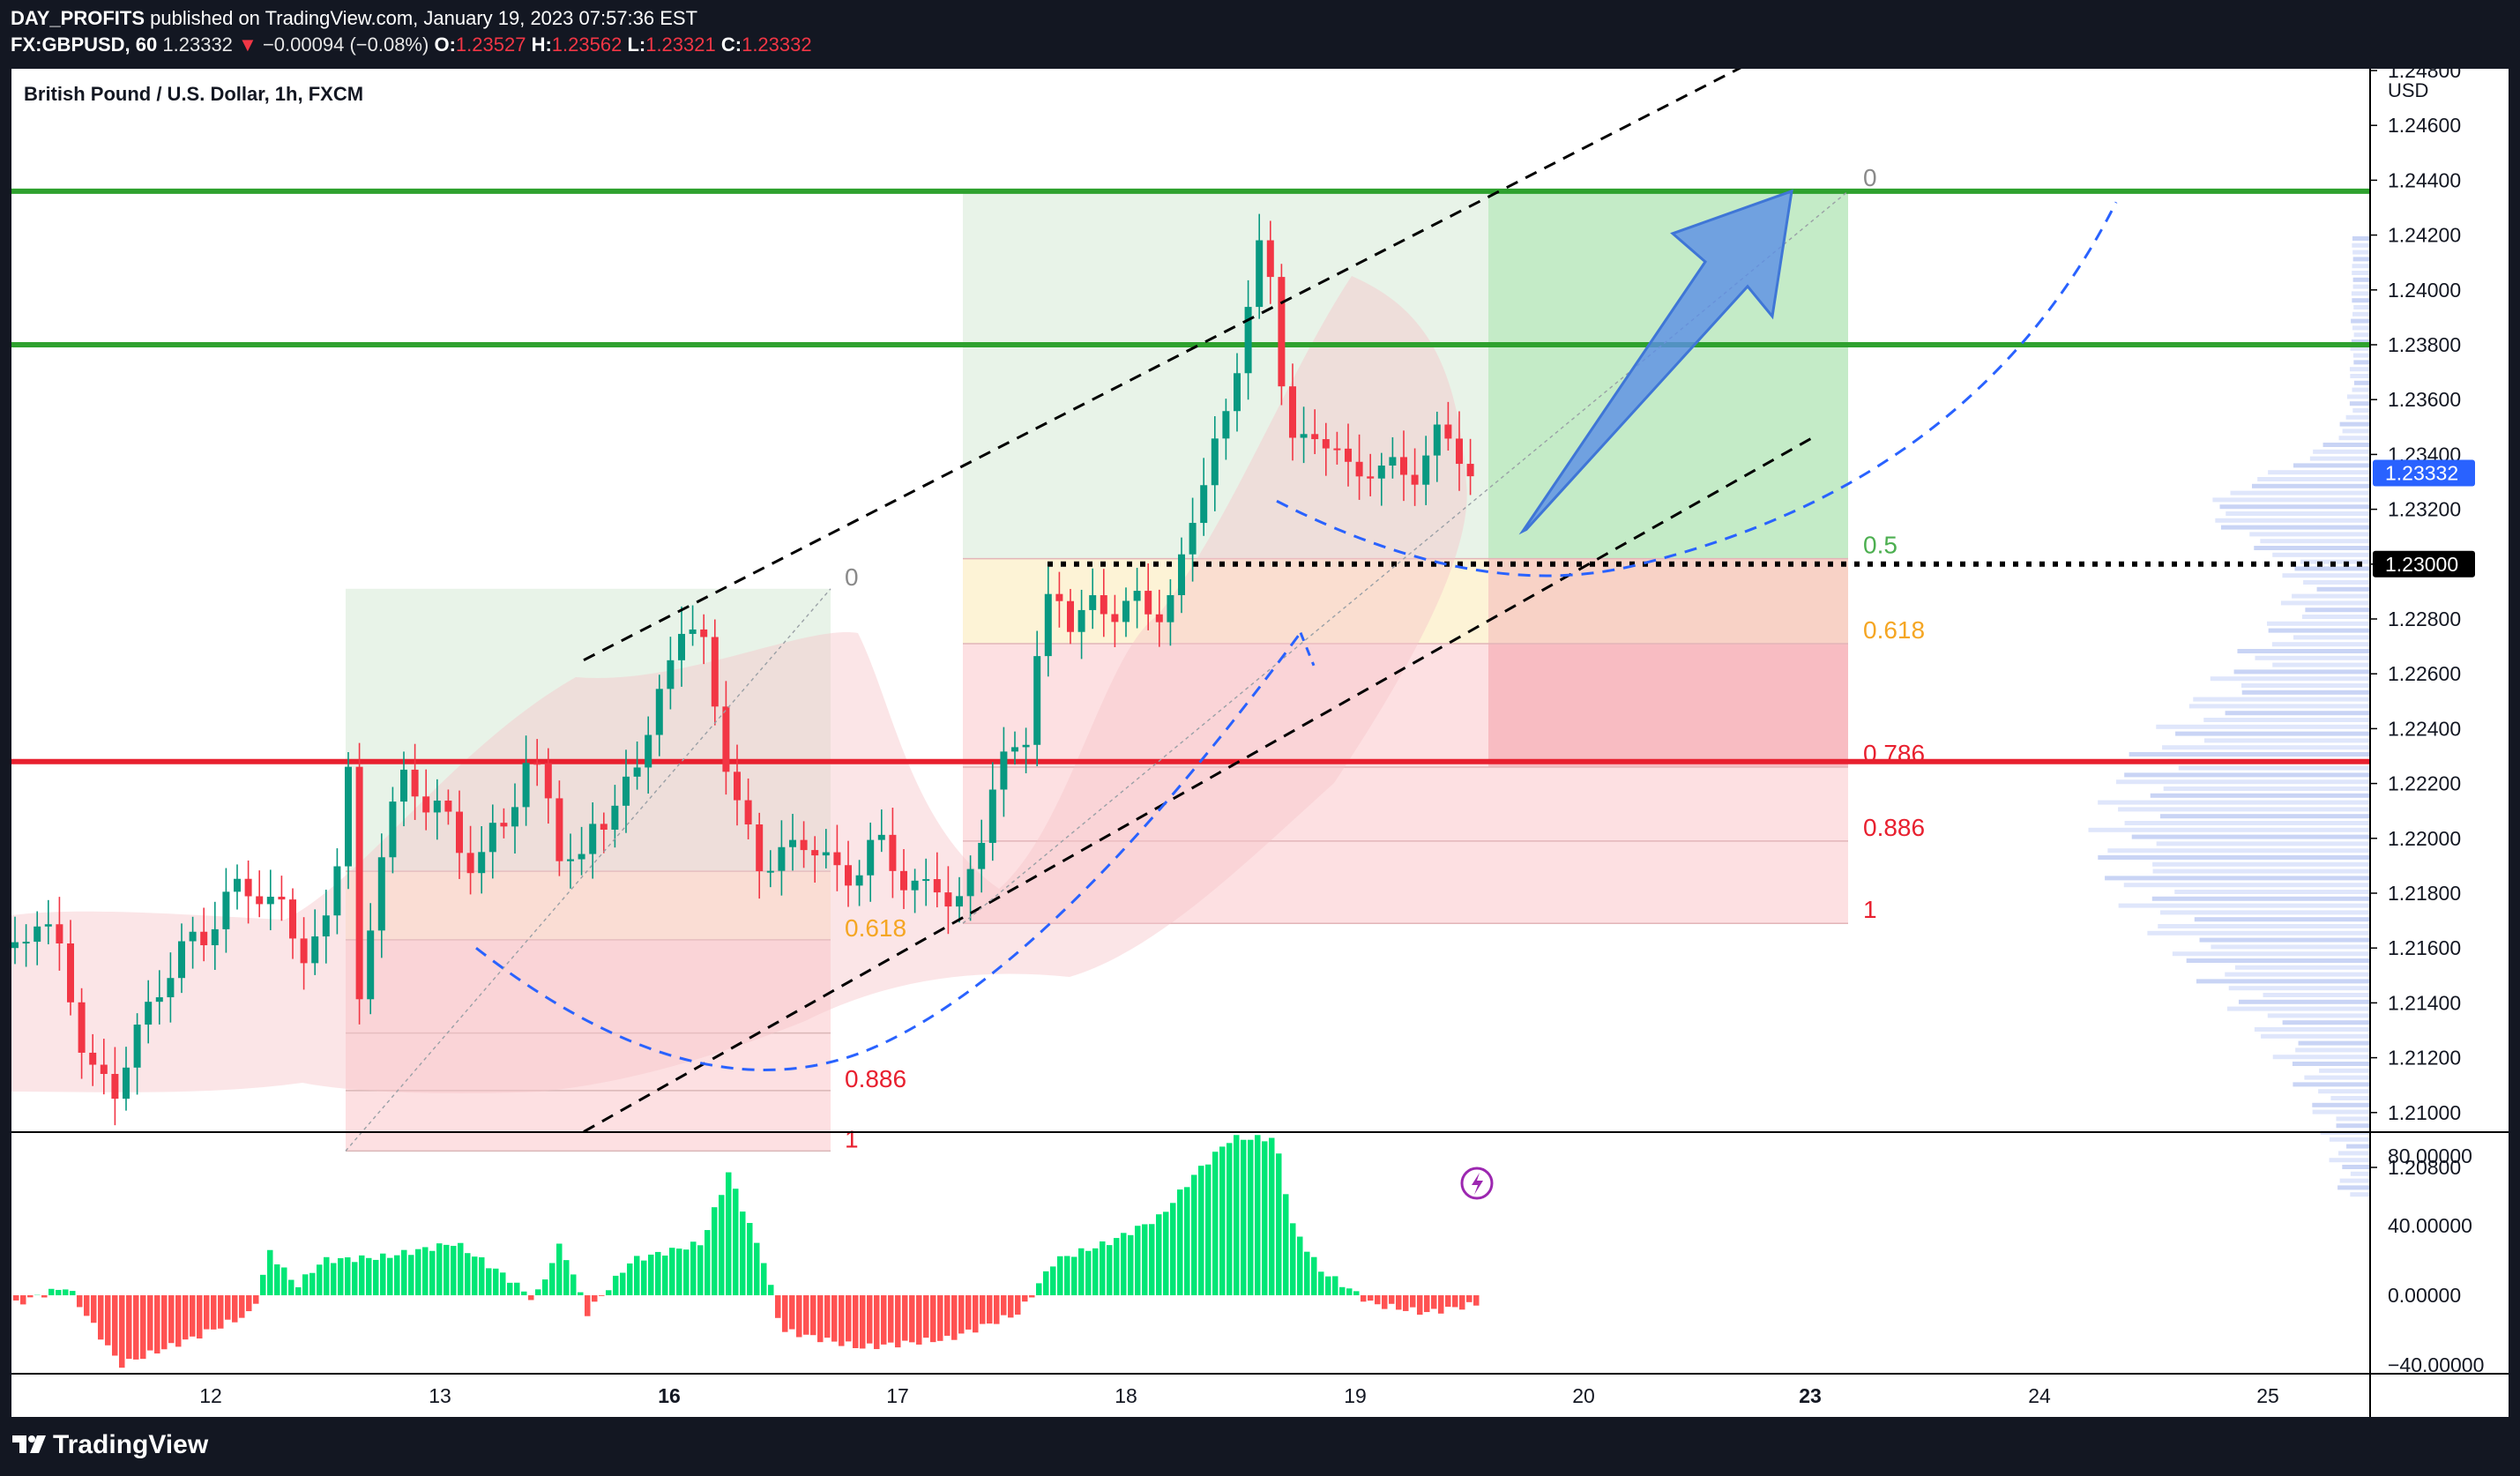 The image size is (2520, 1476). What do you see at coordinates (2424, 564) in the screenshot?
I see `level-price-tag: 1.23000` at bounding box center [2424, 564].